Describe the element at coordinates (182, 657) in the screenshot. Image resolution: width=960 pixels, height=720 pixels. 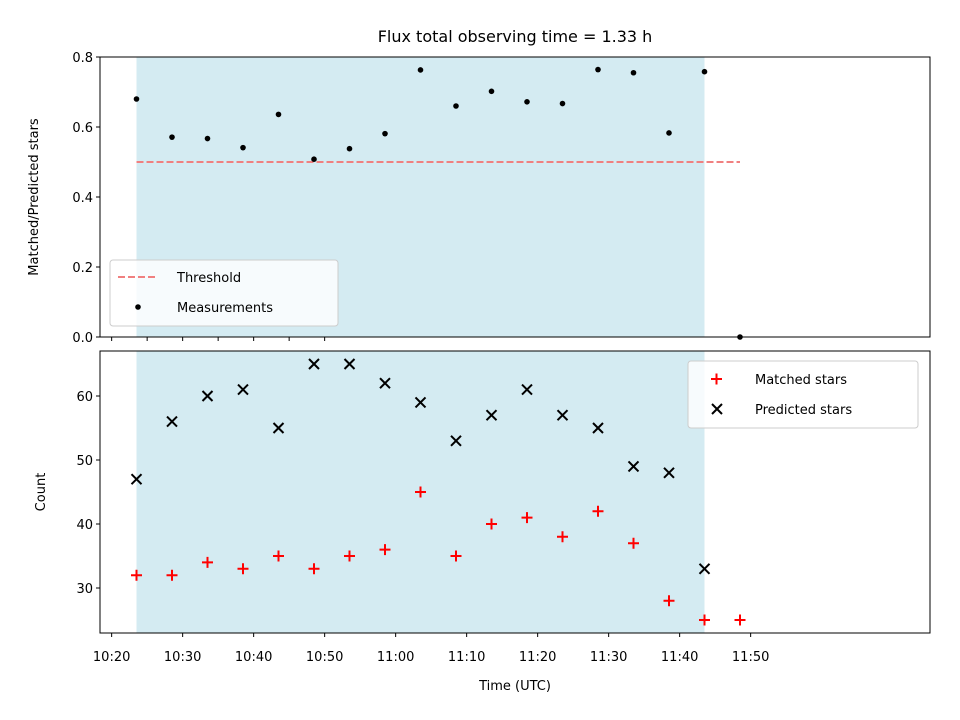
I see `x-tick-label: 10:30` at that location.